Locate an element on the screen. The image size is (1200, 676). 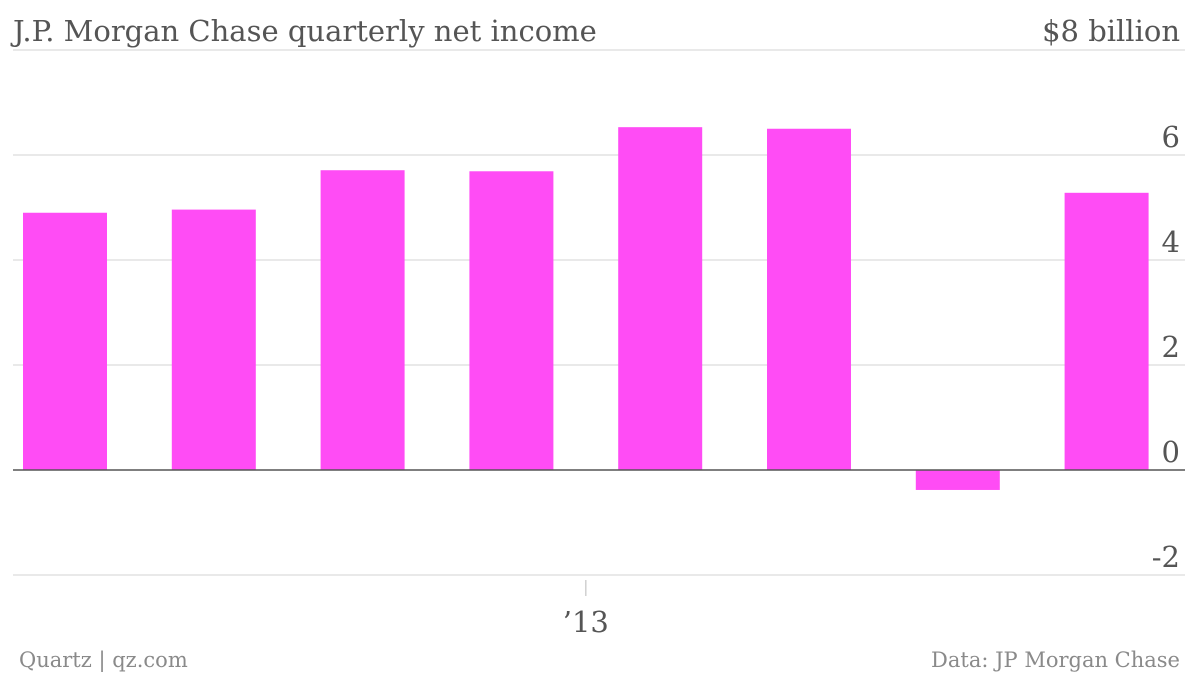
chart-title: J.P. Morgan Chase quarterly net income is located at coordinates (303, 31).